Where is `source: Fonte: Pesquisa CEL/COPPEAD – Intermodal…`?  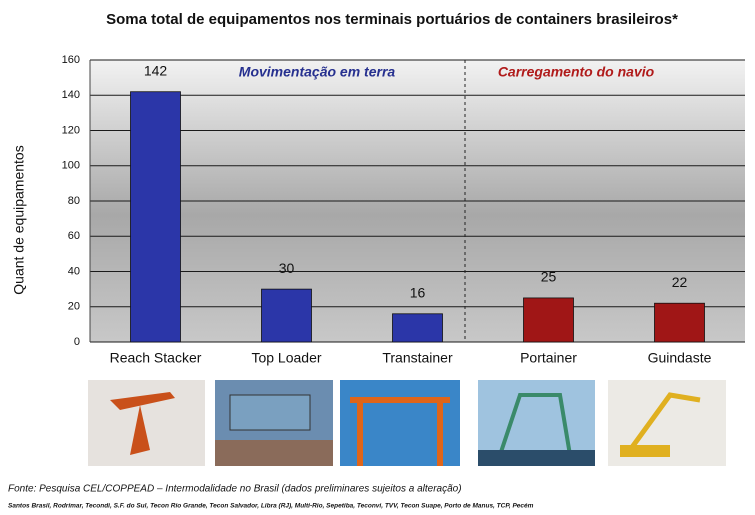
source: Fonte: Pesquisa CEL/COPPEAD – Intermodal… is located at coordinates (235, 489).